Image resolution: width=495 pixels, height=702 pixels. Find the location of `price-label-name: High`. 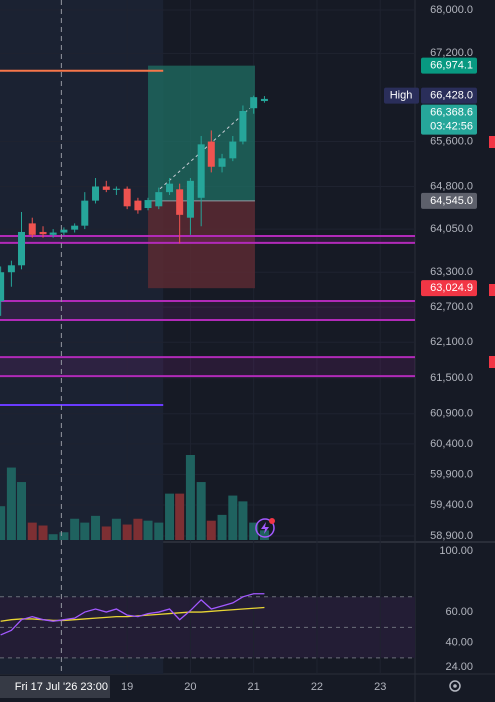

price-label-name: High is located at coordinates (401, 96).